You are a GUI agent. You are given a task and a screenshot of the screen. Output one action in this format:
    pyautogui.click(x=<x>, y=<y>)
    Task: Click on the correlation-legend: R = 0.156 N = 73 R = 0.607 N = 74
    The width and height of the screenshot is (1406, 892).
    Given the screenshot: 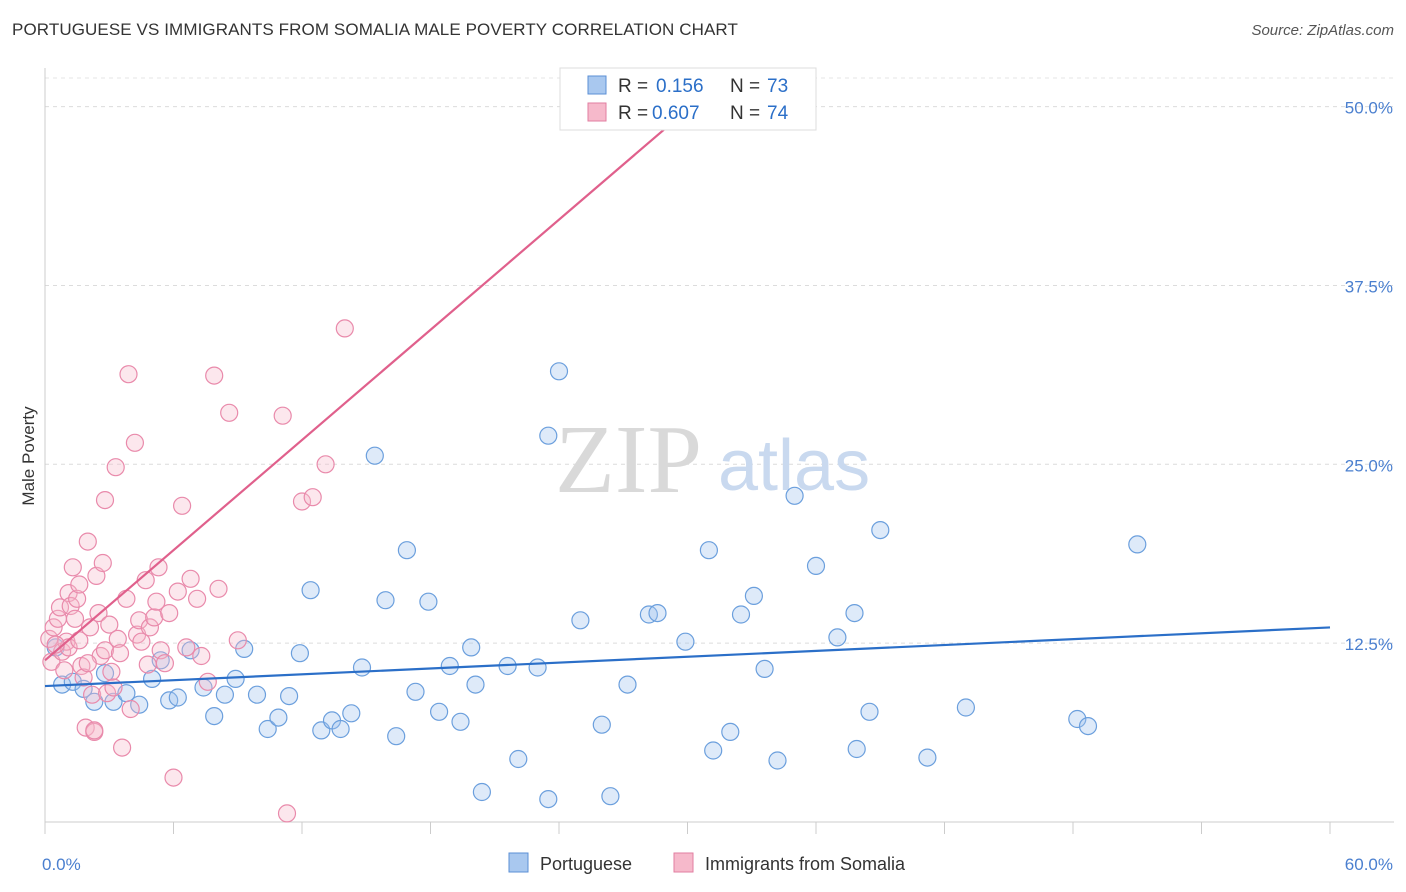 What is the action you would take?
    pyautogui.click(x=688, y=99)
    